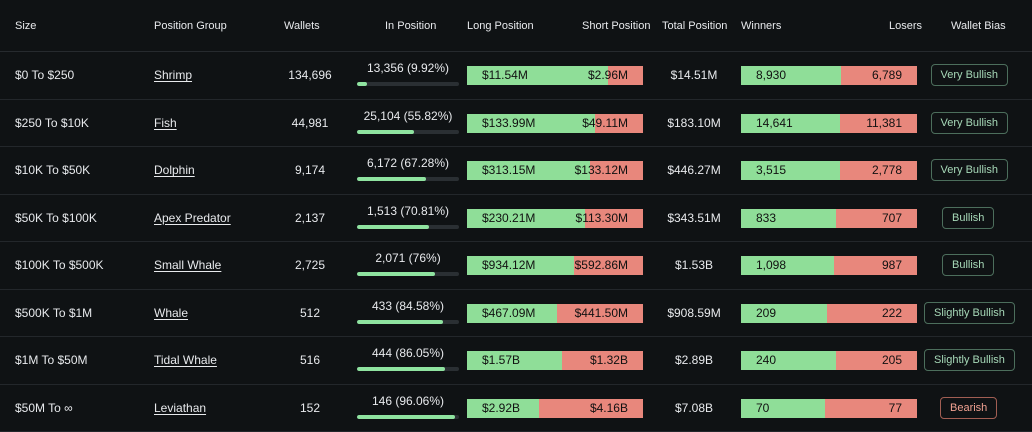  Describe the element at coordinates (302, 26) in the screenshot. I see `header-wallets: Wallets` at that location.